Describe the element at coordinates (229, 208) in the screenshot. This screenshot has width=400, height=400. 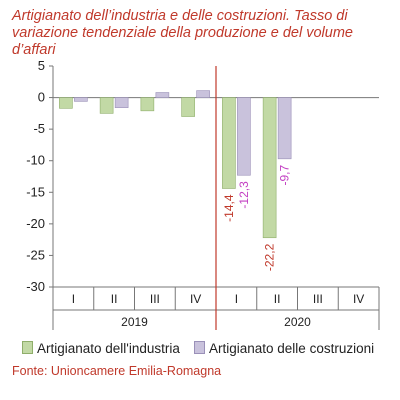
I see `data-label: -14,4` at that location.